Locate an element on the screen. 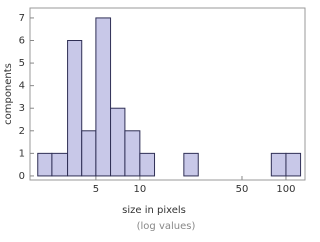 The width and height of the screenshot is (320, 242). x-axis-sublabel: (log values) is located at coordinates (166, 226).